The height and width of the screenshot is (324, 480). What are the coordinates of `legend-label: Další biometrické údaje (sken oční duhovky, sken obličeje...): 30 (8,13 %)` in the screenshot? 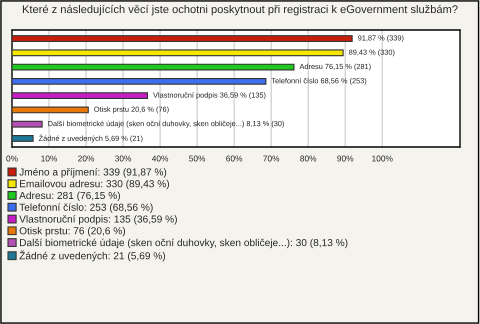 It's located at (184, 243).